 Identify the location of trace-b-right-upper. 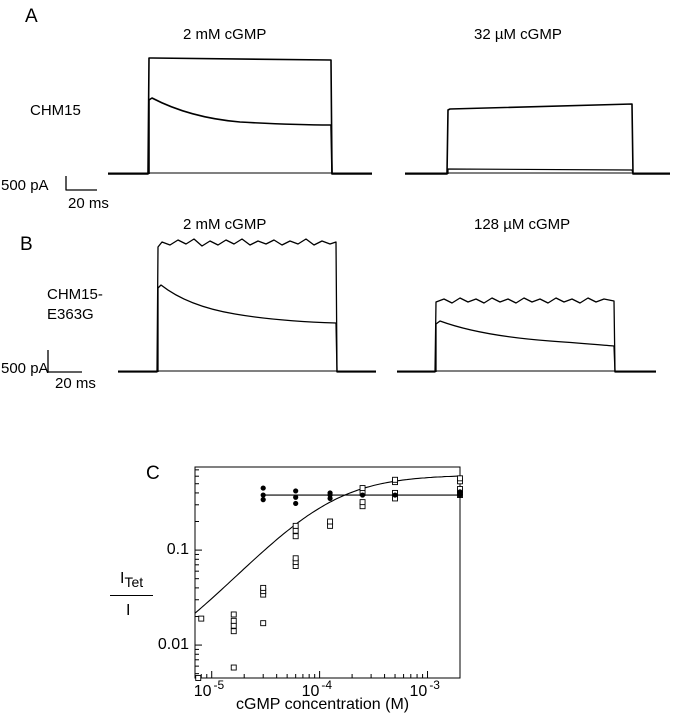
(526, 335).